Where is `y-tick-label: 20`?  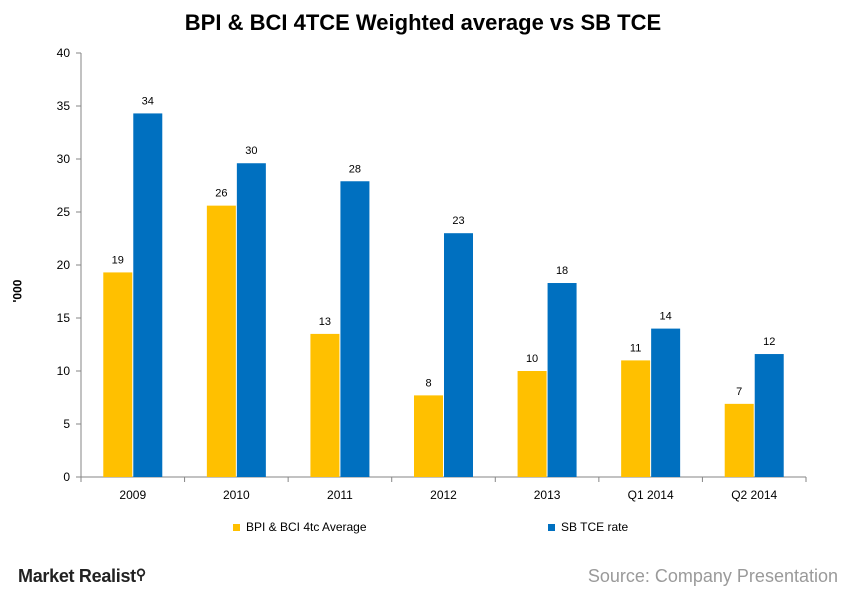 y-tick-label: 20 is located at coordinates (64, 265).